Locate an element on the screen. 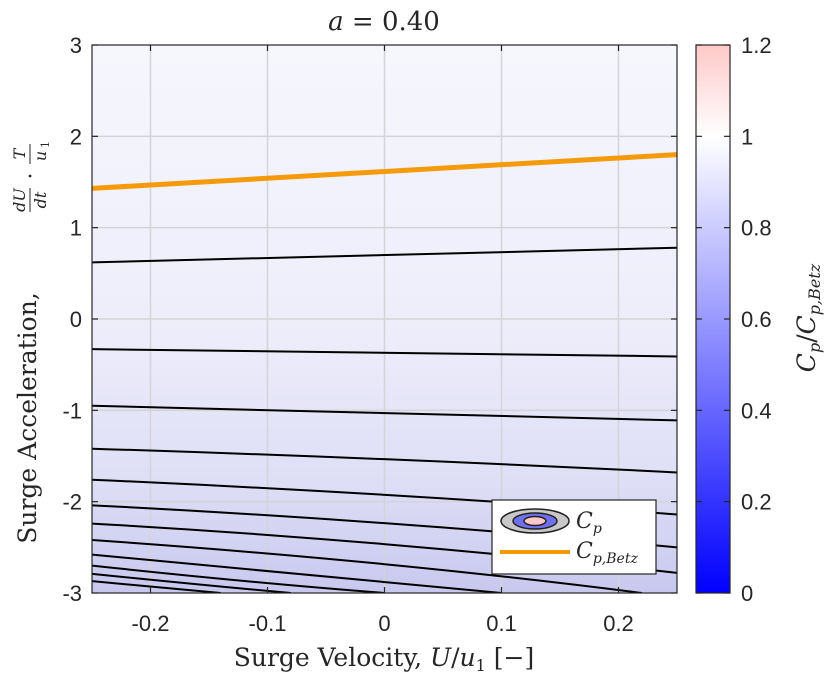  cb-tick-label-4: 0.8 is located at coordinates (756, 228).